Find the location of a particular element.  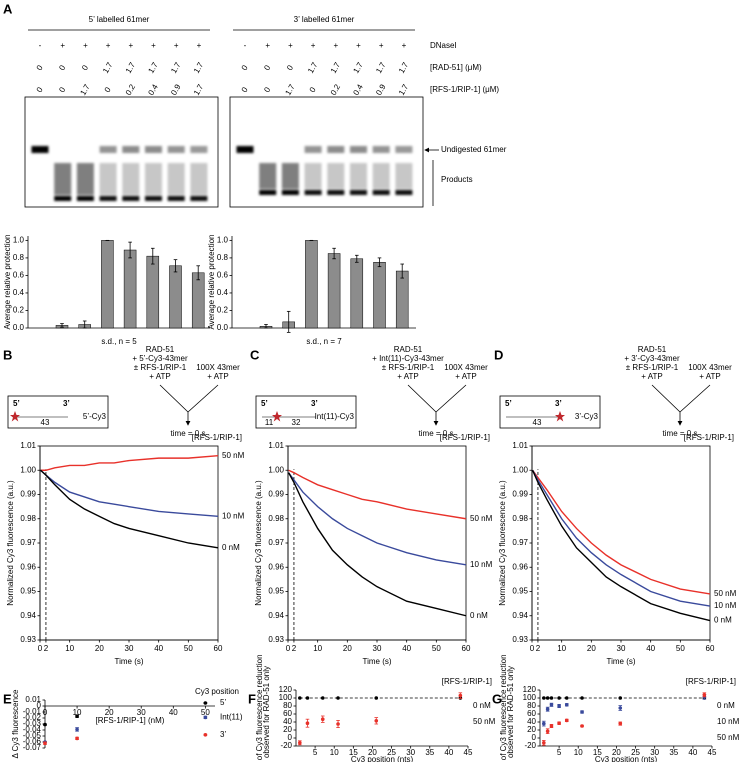

y-tick-label: 20 is located at coordinates (287, 729).